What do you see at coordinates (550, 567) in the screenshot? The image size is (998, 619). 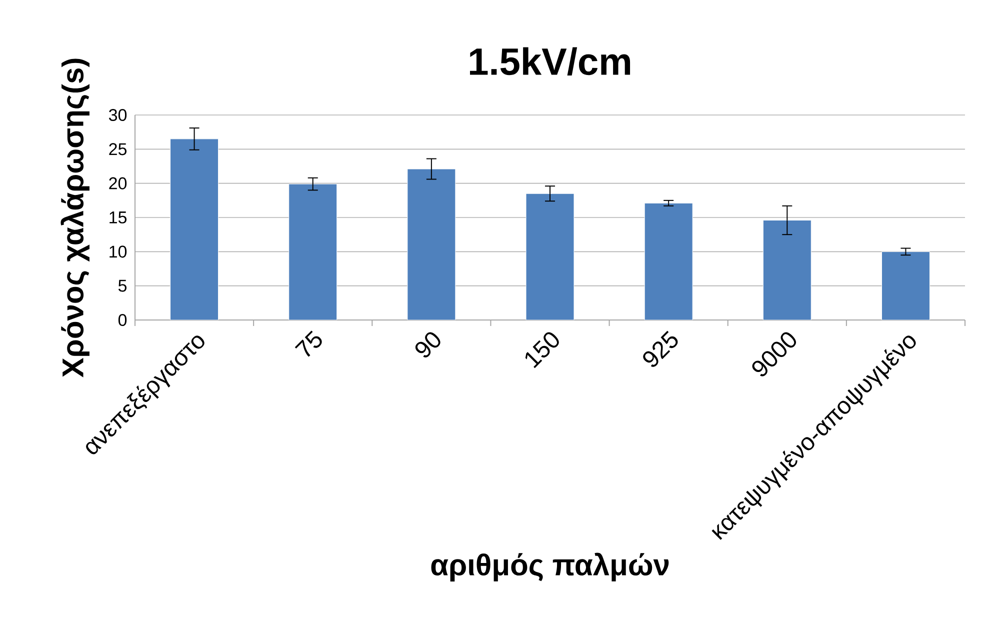 I see `x-axis-title: αριθμός παλμών` at bounding box center [550, 567].